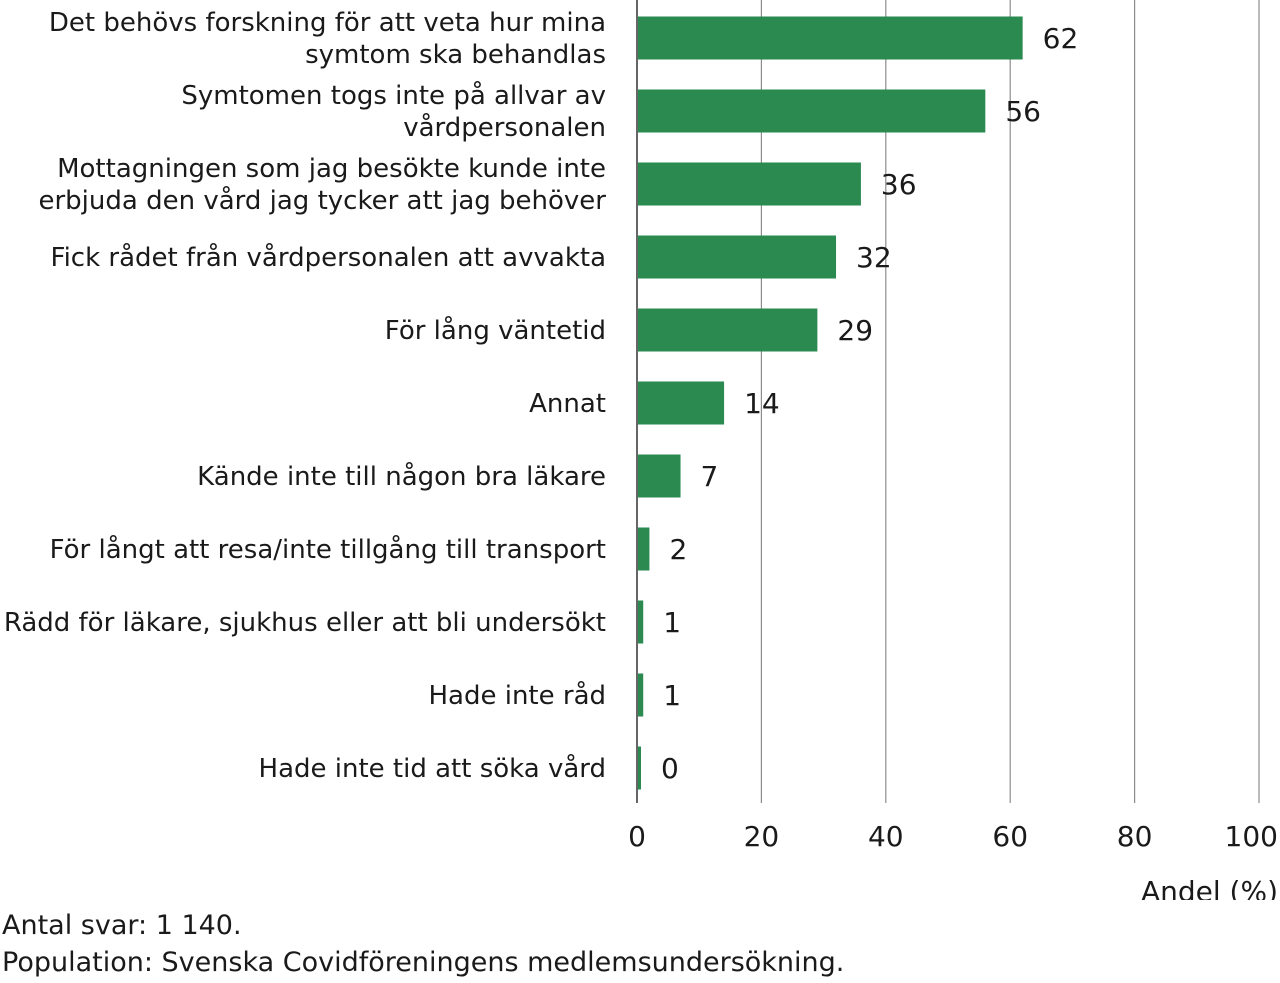 This screenshot has height=983, width=1280. What do you see at coordinates (455, 55) in the screenshot?
I see `category-label: symtom ska behandlas` at bounding box center [455, 55].